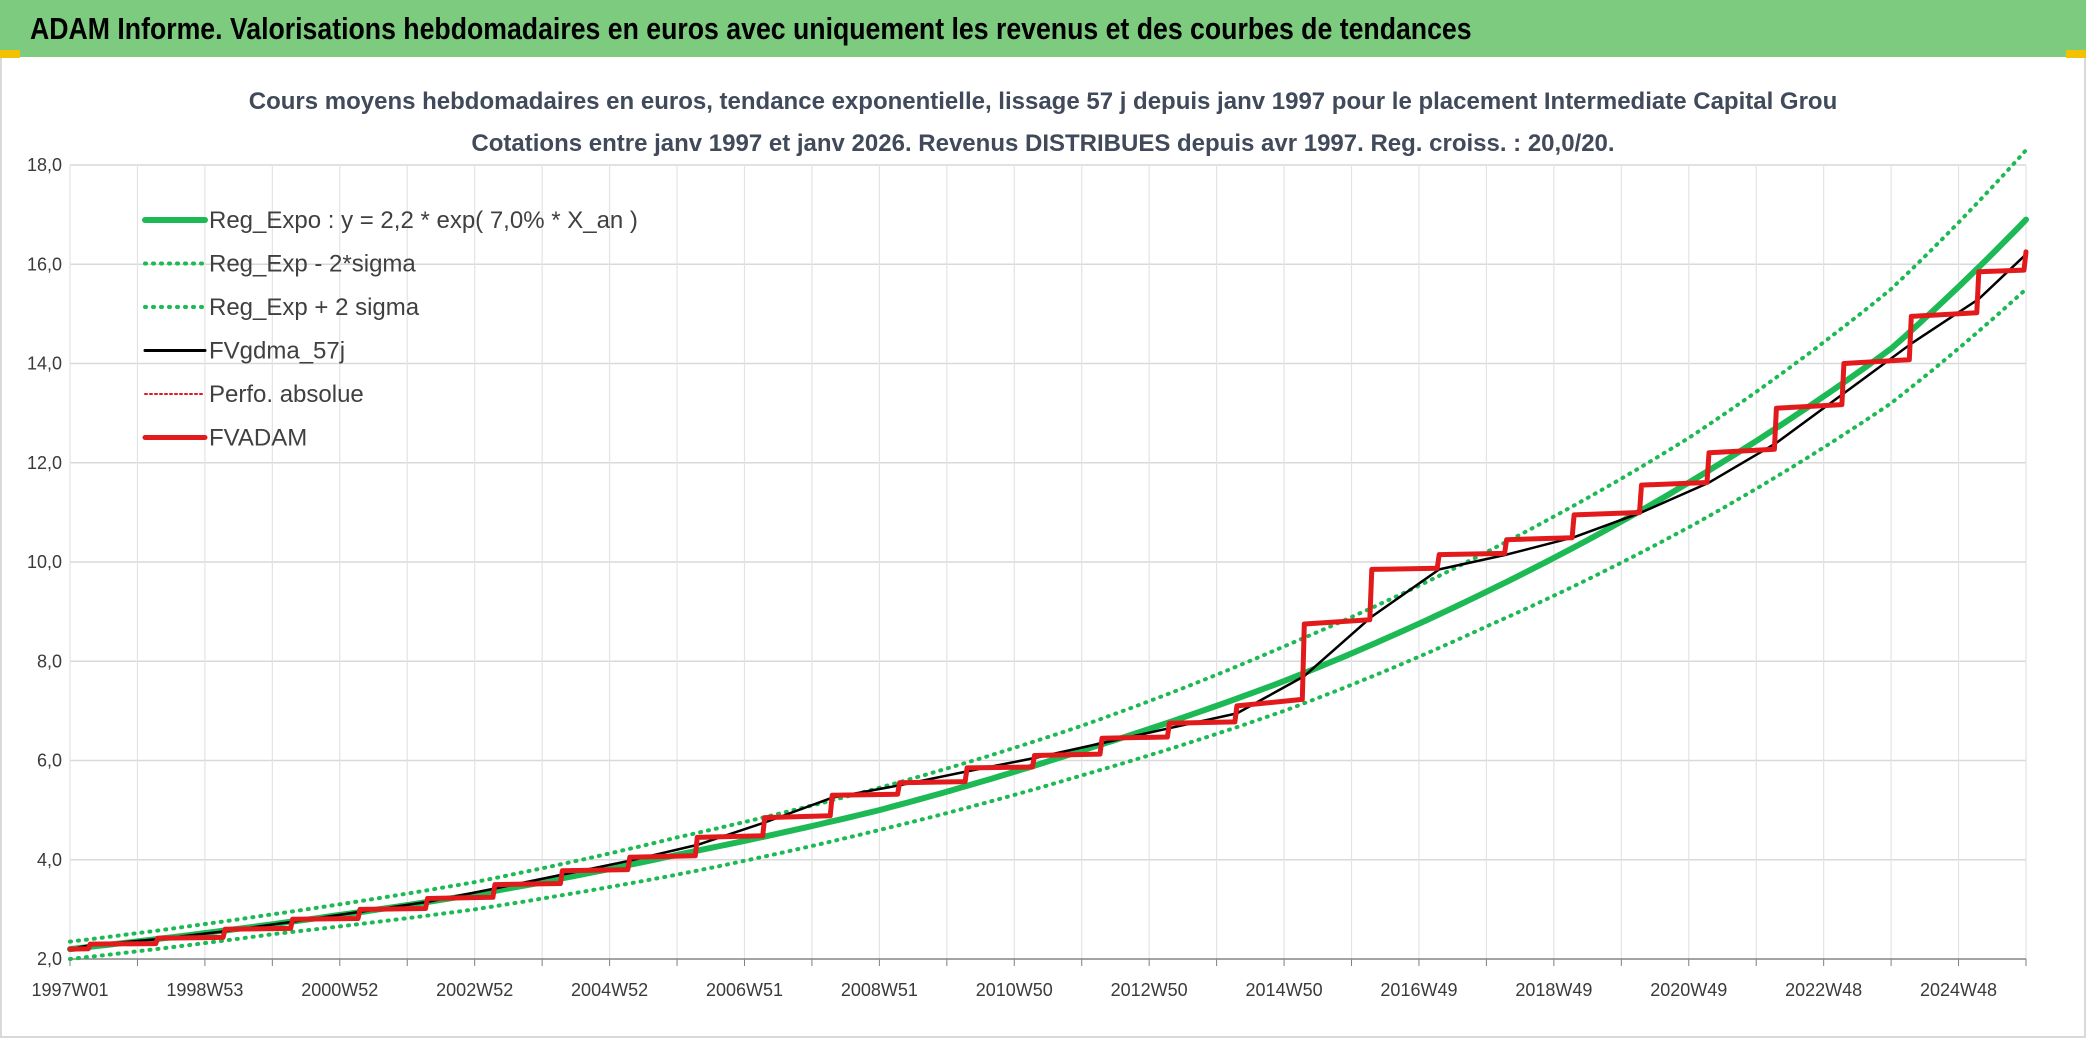 This screenshot has height=1038, width=2086. Describe the element at coordinates (1149, 990) in the screenshot. I see `x-tick-label: 2012W50` at that location.